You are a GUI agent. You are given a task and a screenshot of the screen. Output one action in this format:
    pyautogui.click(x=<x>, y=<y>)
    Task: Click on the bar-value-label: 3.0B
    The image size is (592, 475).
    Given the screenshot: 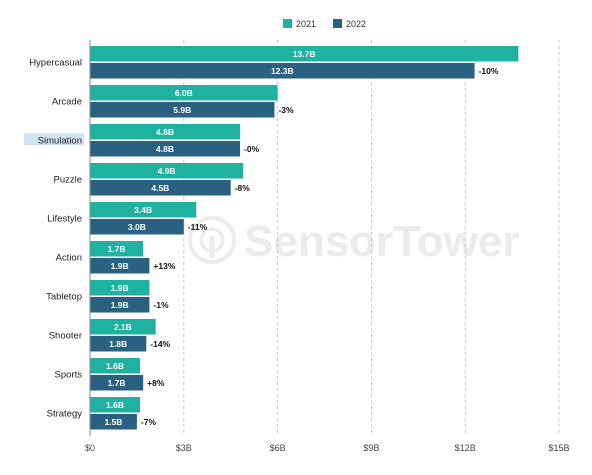 What is the action you would take?
    pyautogui.click(x=137, y=227)
    